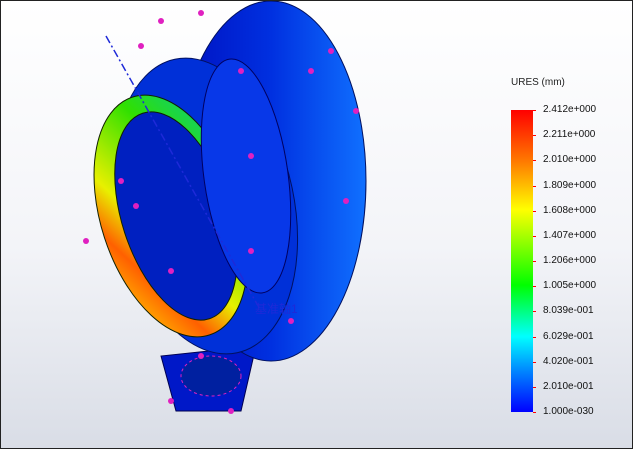 The image size is (633, 449). I want to click on legend-value-label: 2.010e+000, so click(570, 160).